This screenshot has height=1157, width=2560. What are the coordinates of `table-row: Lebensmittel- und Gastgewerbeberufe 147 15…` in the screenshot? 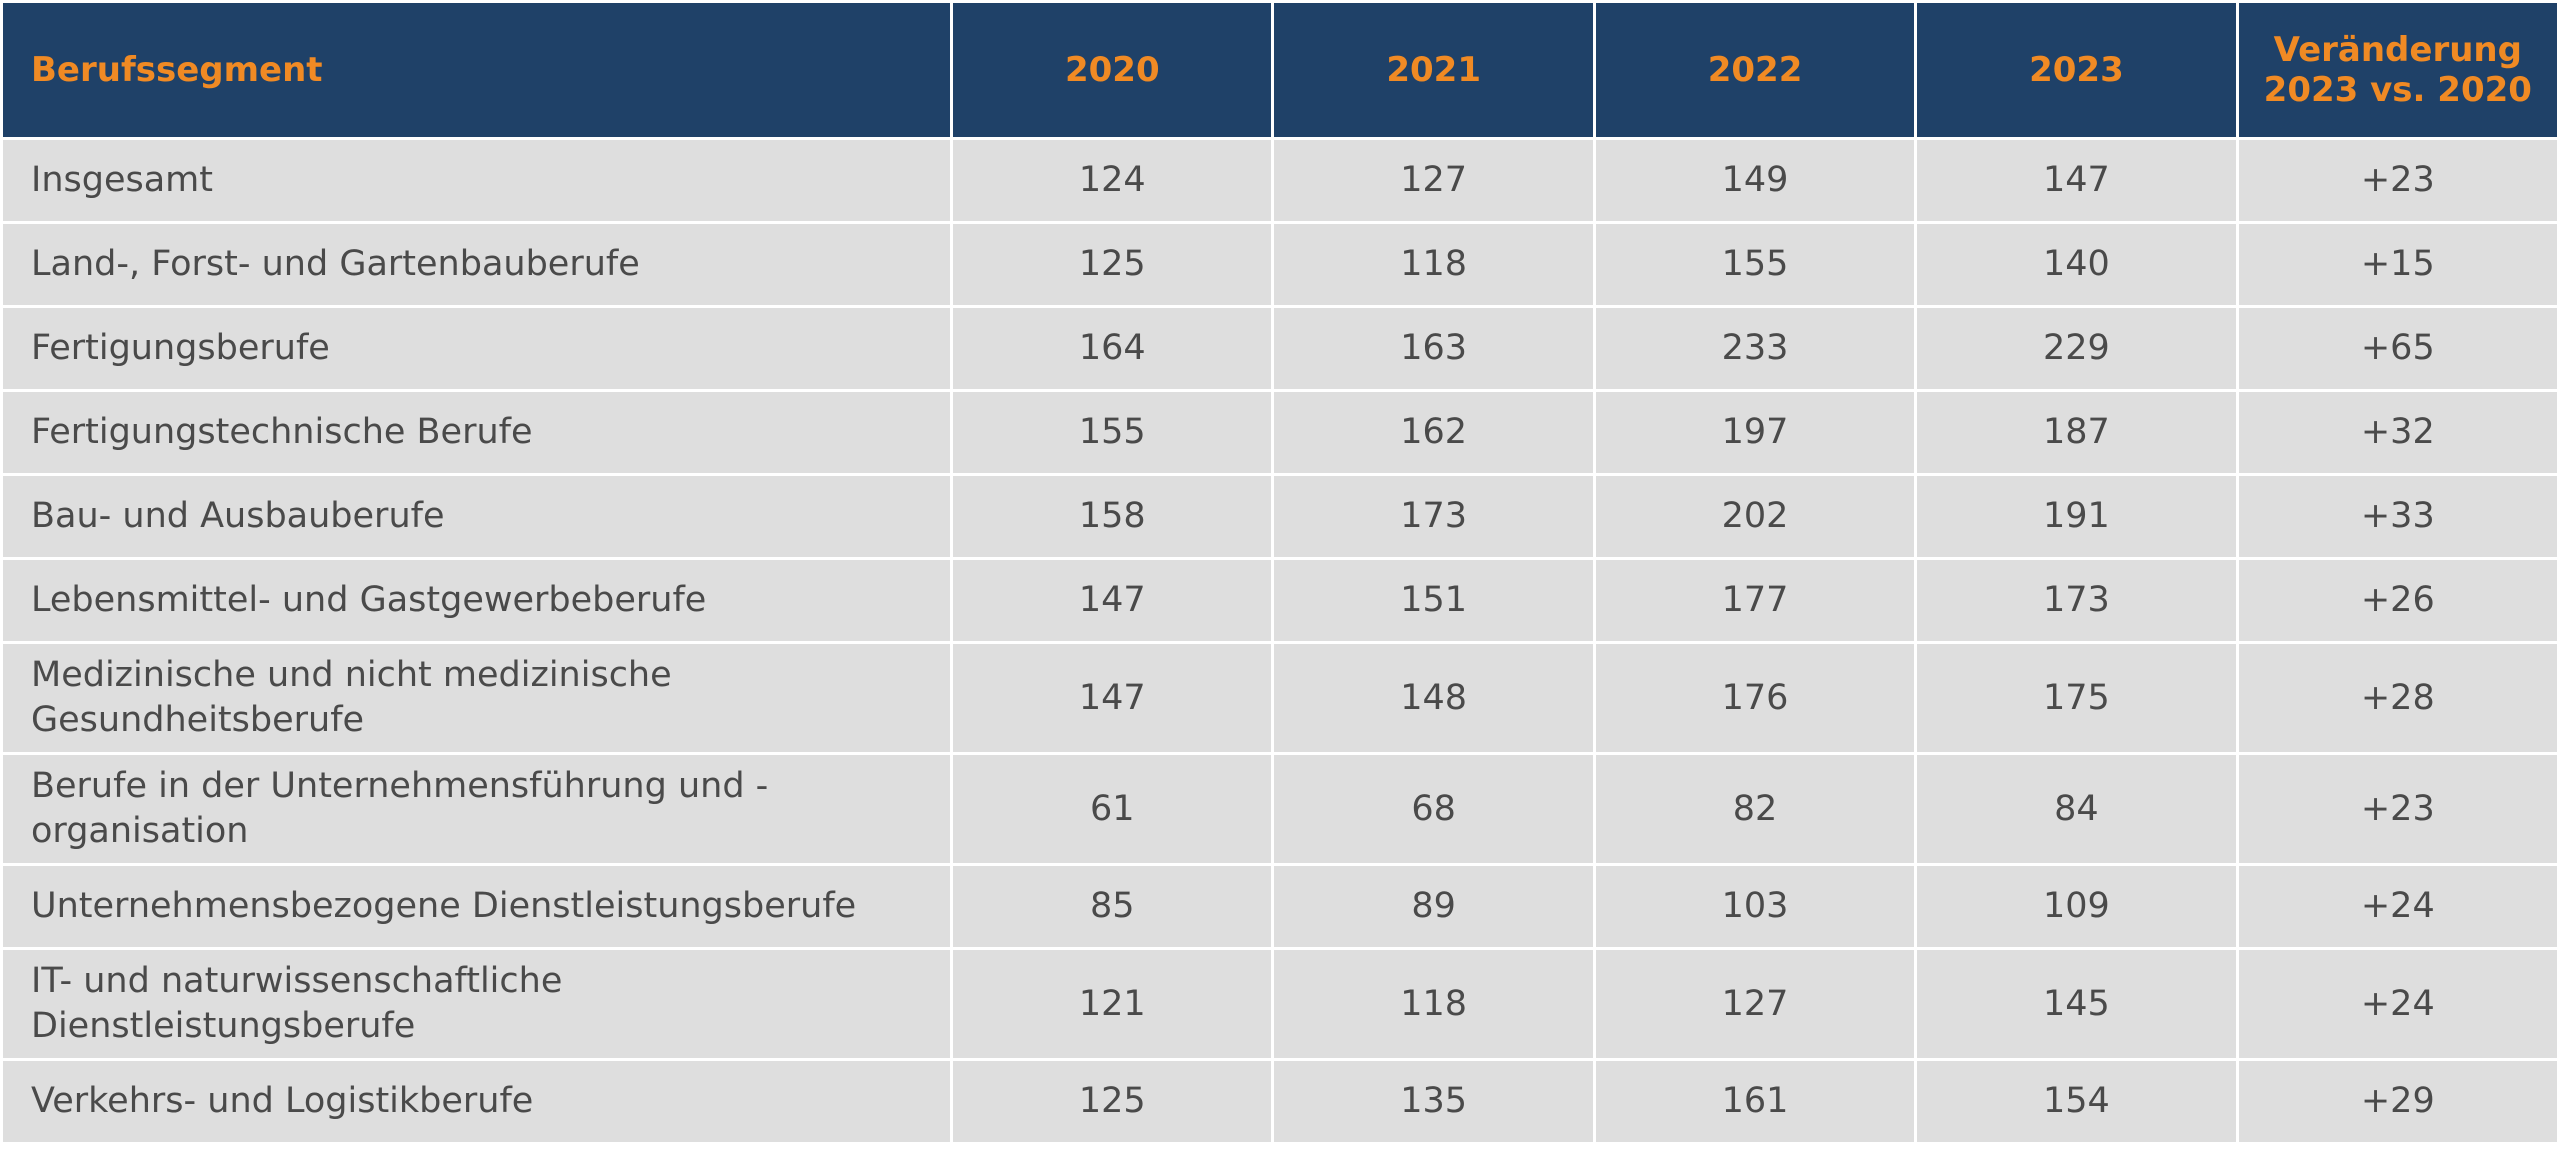 It's located at (1280, 600).